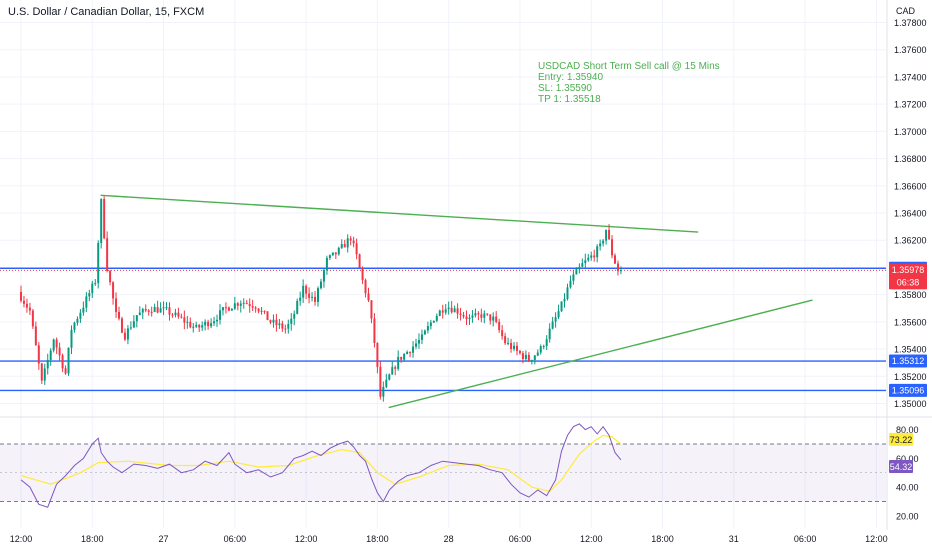 This screenshot has width=932, height=555. I want to click on price-badge, so click(908, 361).